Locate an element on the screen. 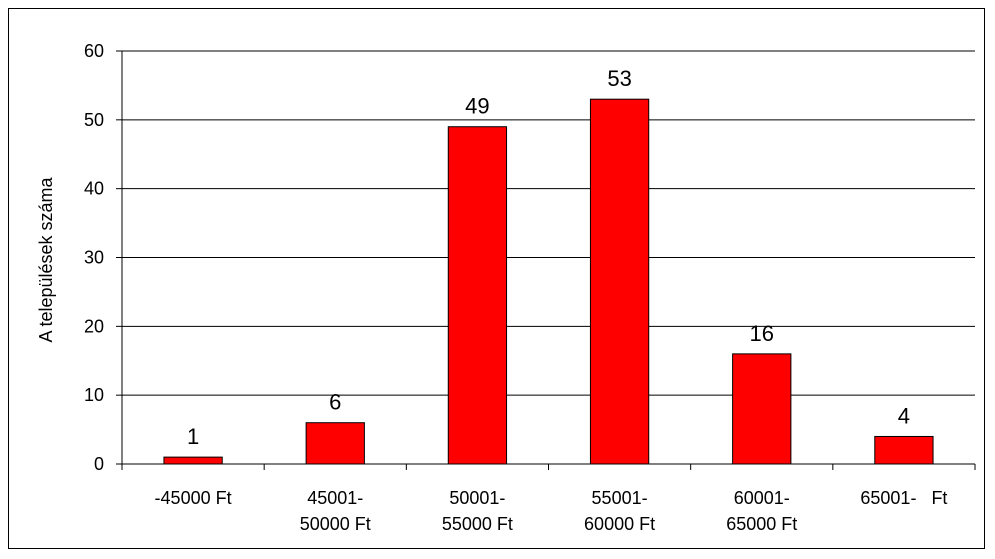  data-label: 16 is located at coordinates (762, 333).